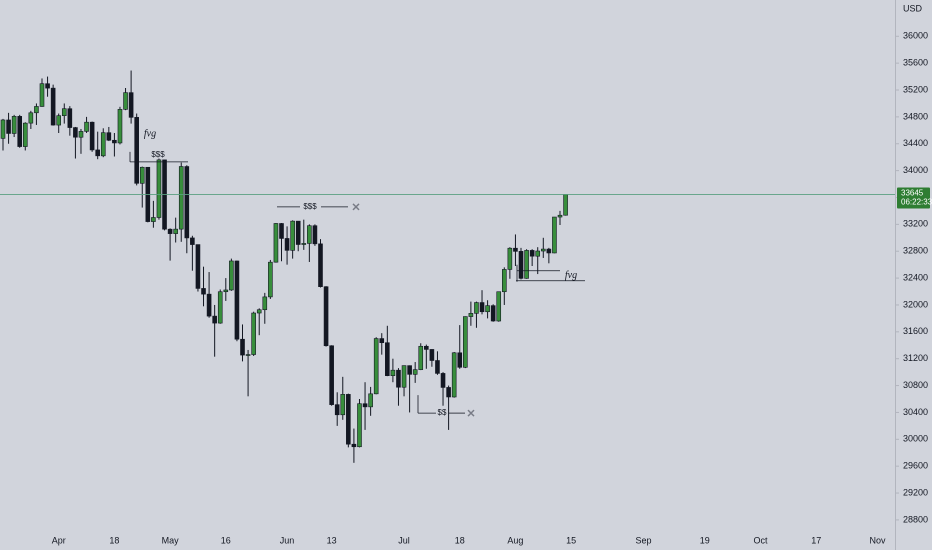 This screenshot has height=550, width=932. Describe the element at coordinates (571, 540) in the screenshot. I see `x-tick-label: 15` at that location.